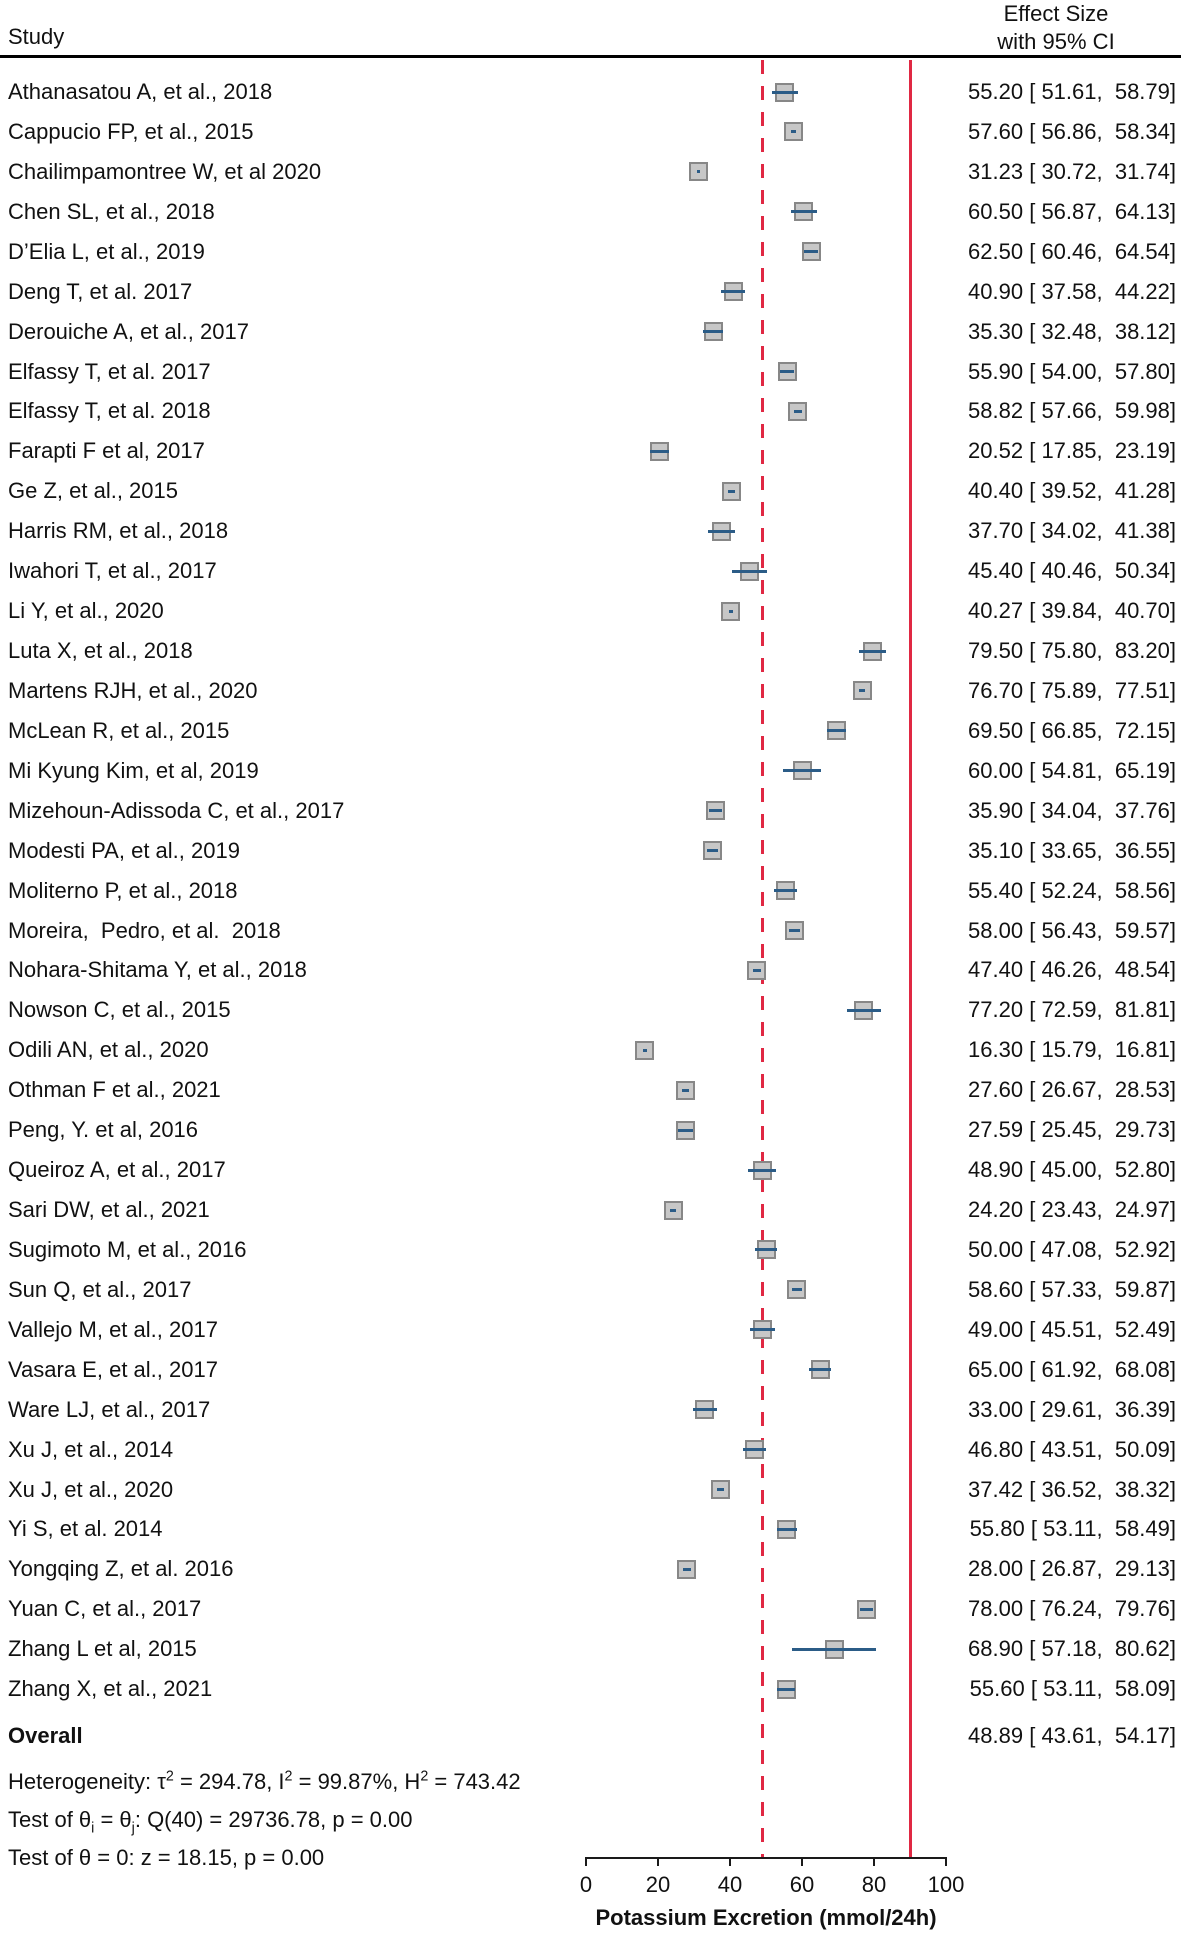 The image size is (1181, 1949). I want to click on reference-line-solid, so click(910, 959).